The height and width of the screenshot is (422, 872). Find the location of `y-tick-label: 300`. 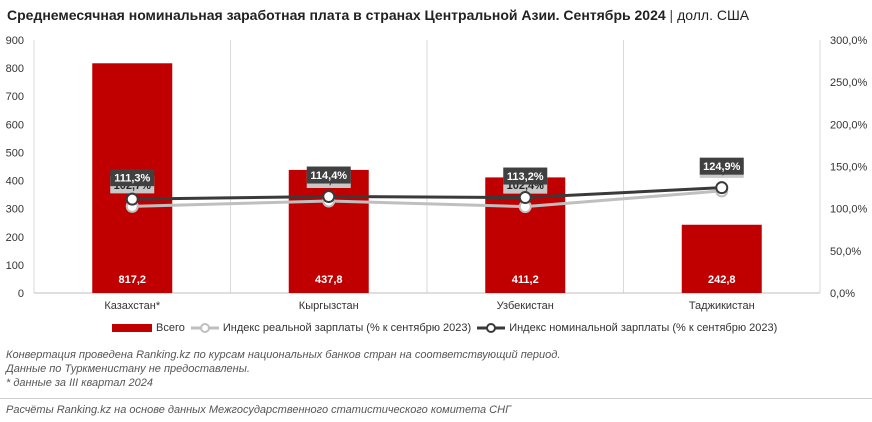

y-tick-label: 300 is located at coordinates (15, 210).